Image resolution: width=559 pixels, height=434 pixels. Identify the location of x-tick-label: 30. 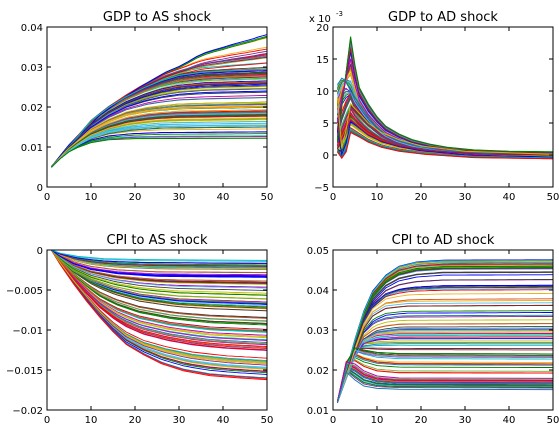
(179, 420).